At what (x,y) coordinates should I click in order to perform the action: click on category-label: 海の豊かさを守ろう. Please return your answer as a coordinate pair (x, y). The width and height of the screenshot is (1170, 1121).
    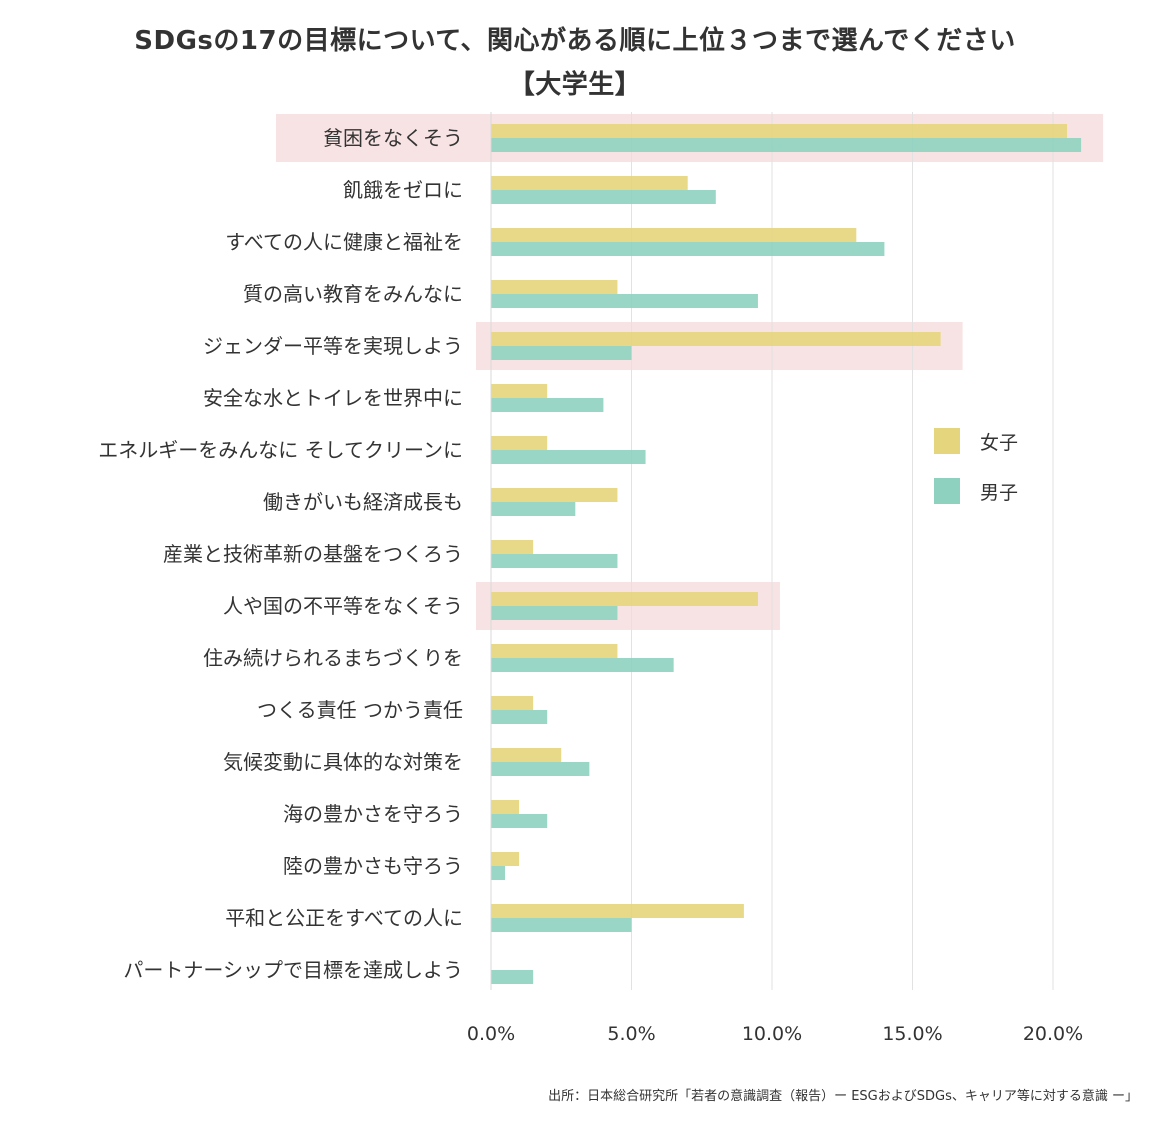
    Looking at the image, I should click on (373, 814).